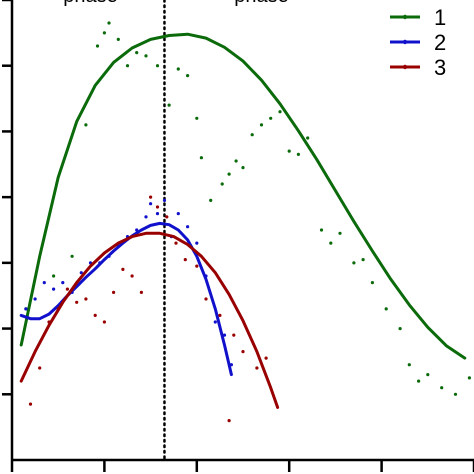 The width and height of the screenshot is (474, 474). I want to click on chart-legend: 123, so click(418, 42).